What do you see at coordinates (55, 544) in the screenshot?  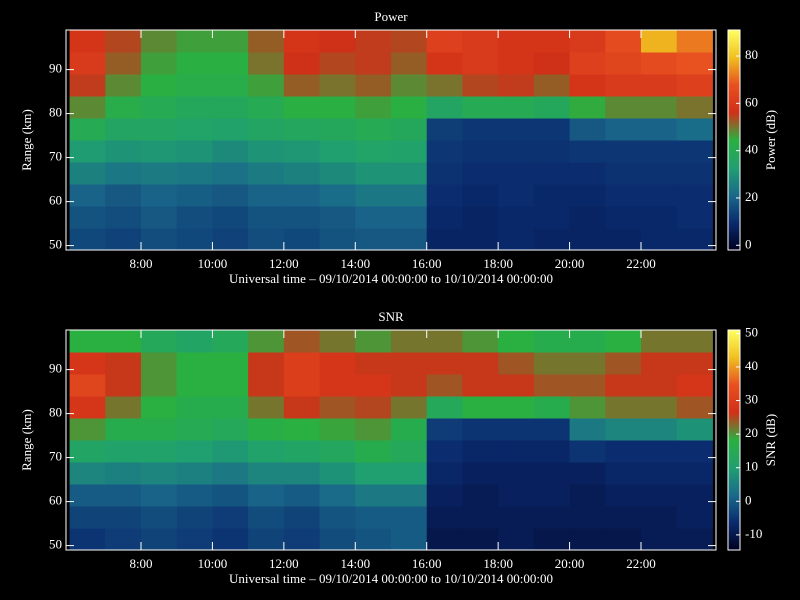 I see `y-tick-label: 50` at bounding box center [55, 544].